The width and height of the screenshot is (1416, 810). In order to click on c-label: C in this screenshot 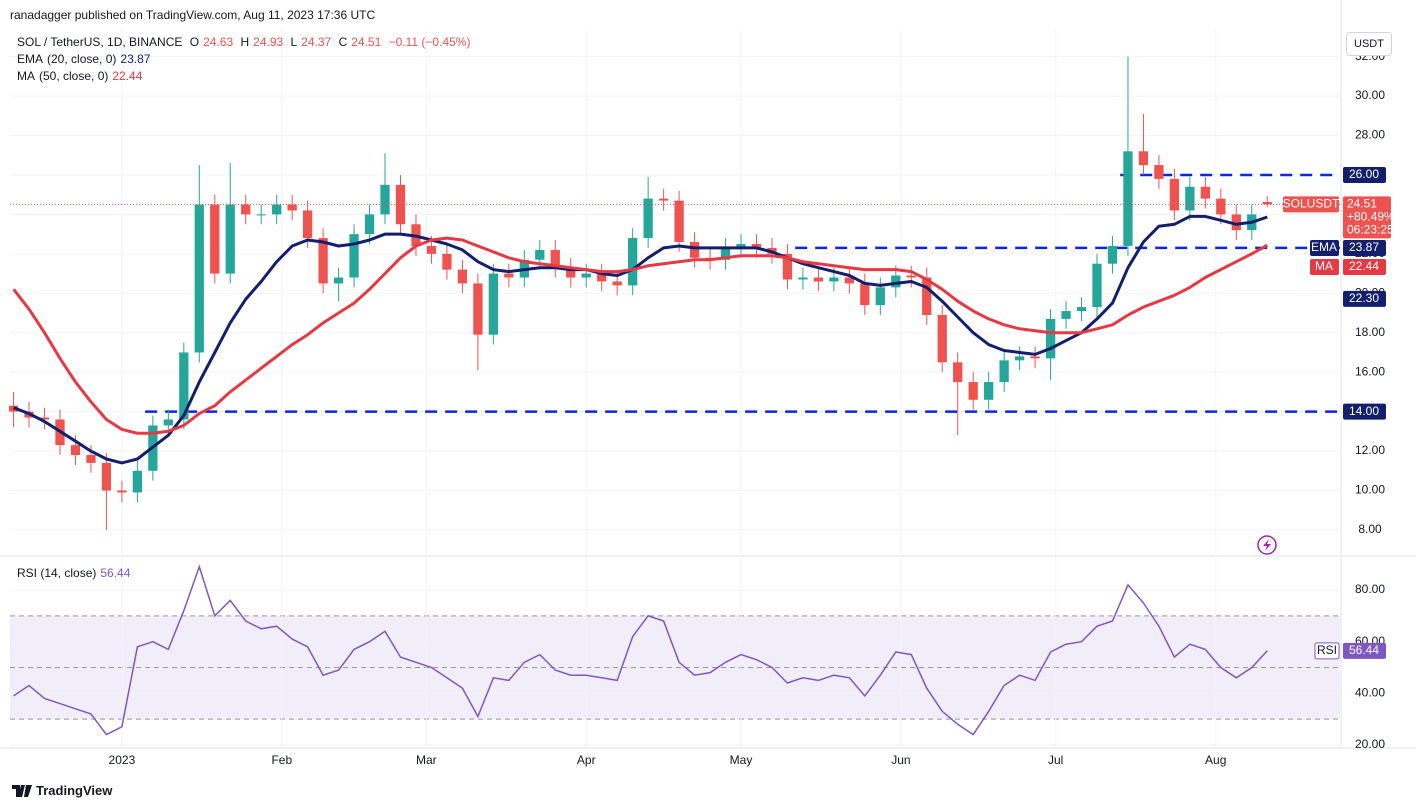, I will do `click(343, 42)`.